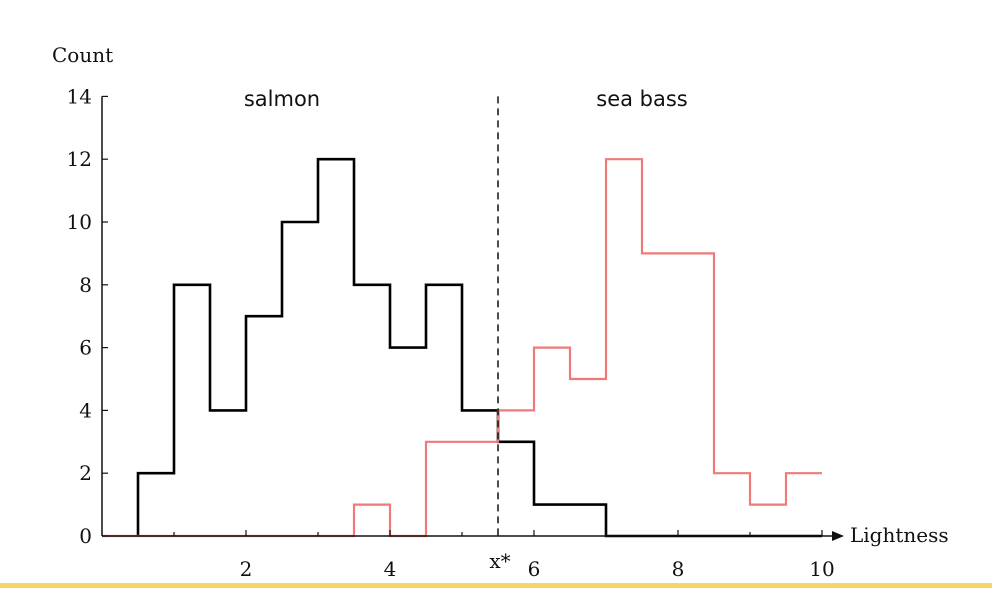 This screenshot has height=590, width=992. What do you see at coordinates (642, 99) in the screenshot?
I see `series-label-sea-bass: sea bass` at bounding box center [642, 99].